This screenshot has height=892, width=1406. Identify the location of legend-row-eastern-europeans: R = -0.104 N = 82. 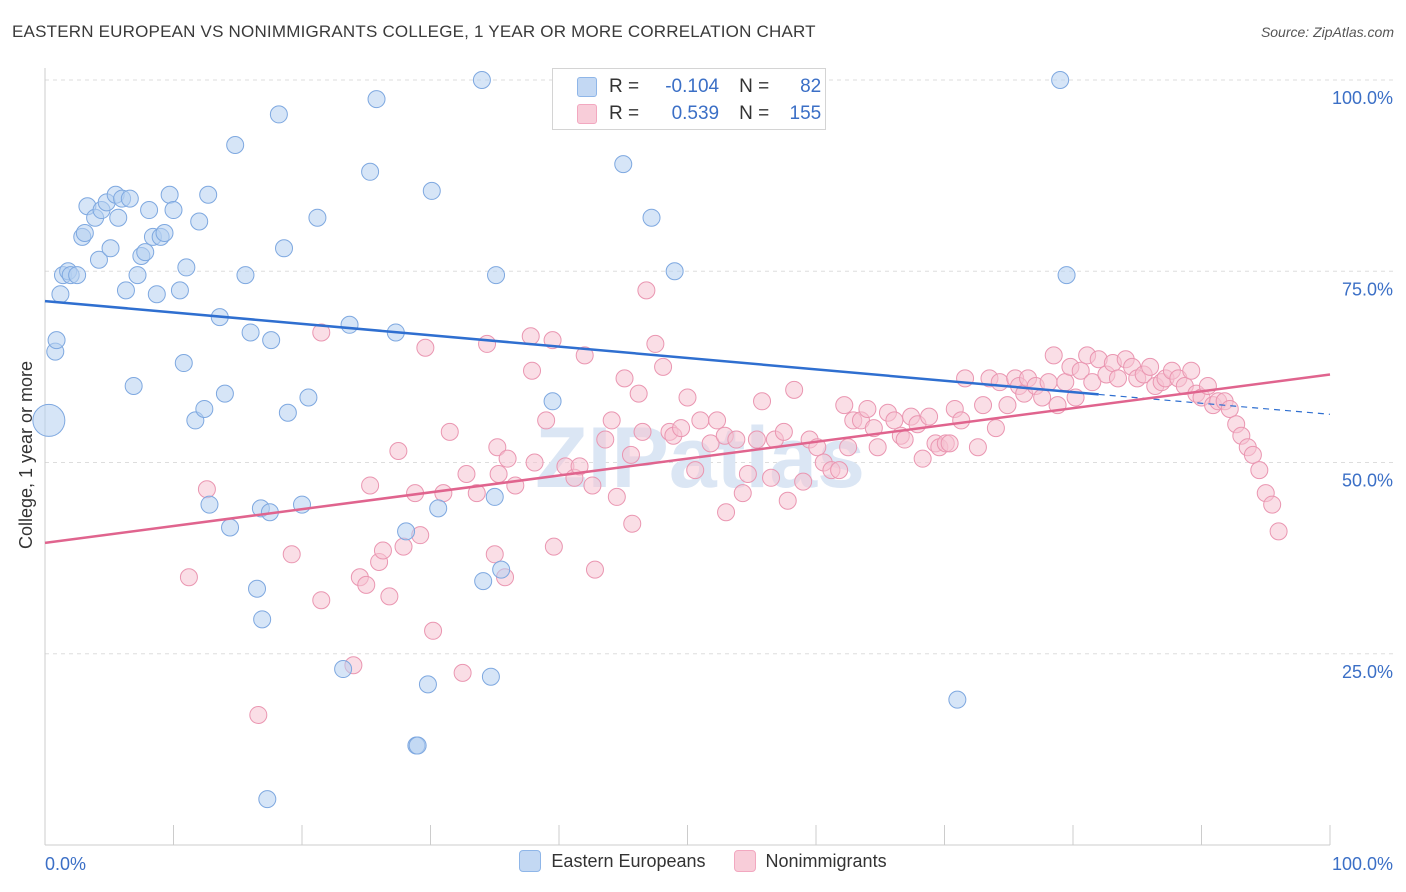
(699, 87).